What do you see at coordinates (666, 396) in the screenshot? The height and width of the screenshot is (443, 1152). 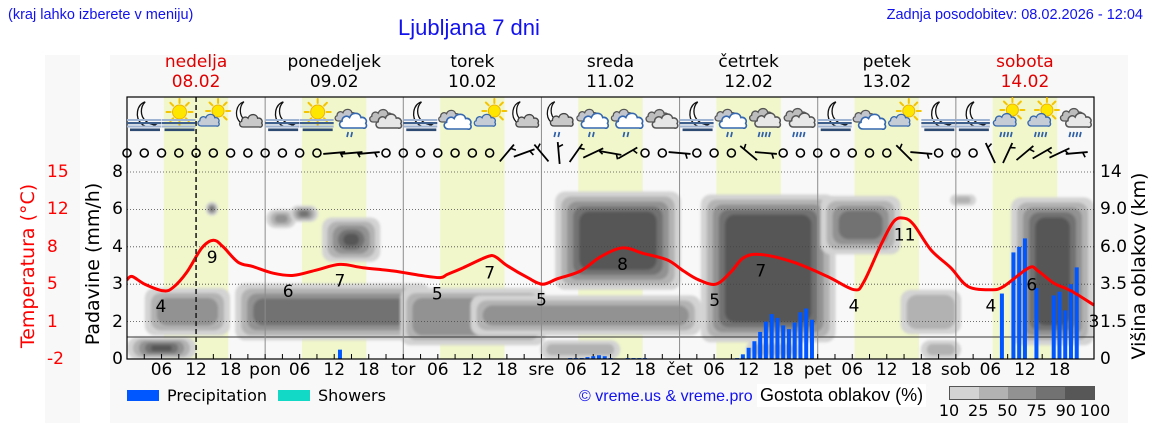 I see `credit-link: © vreme.us & vreme.pro` at bounding box center [666, 396].